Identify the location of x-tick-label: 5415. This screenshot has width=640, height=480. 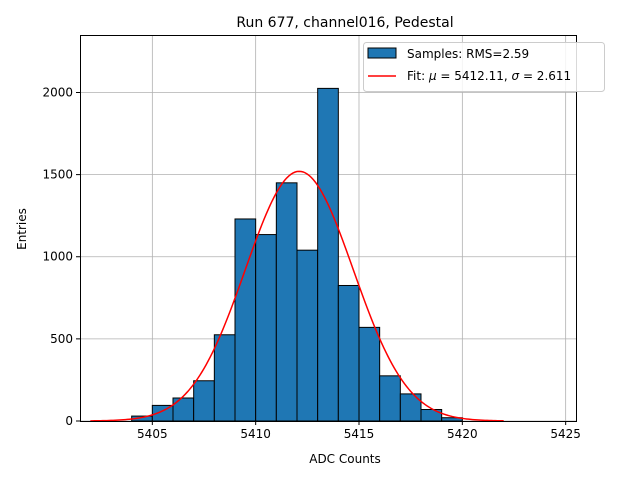
(359, 434).